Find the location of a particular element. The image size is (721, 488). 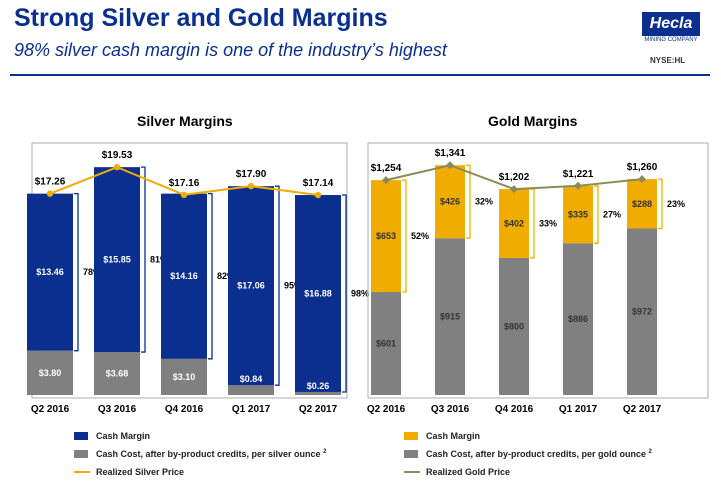

legend-label: Realized Gold Price is located at coordinates (468, 472).